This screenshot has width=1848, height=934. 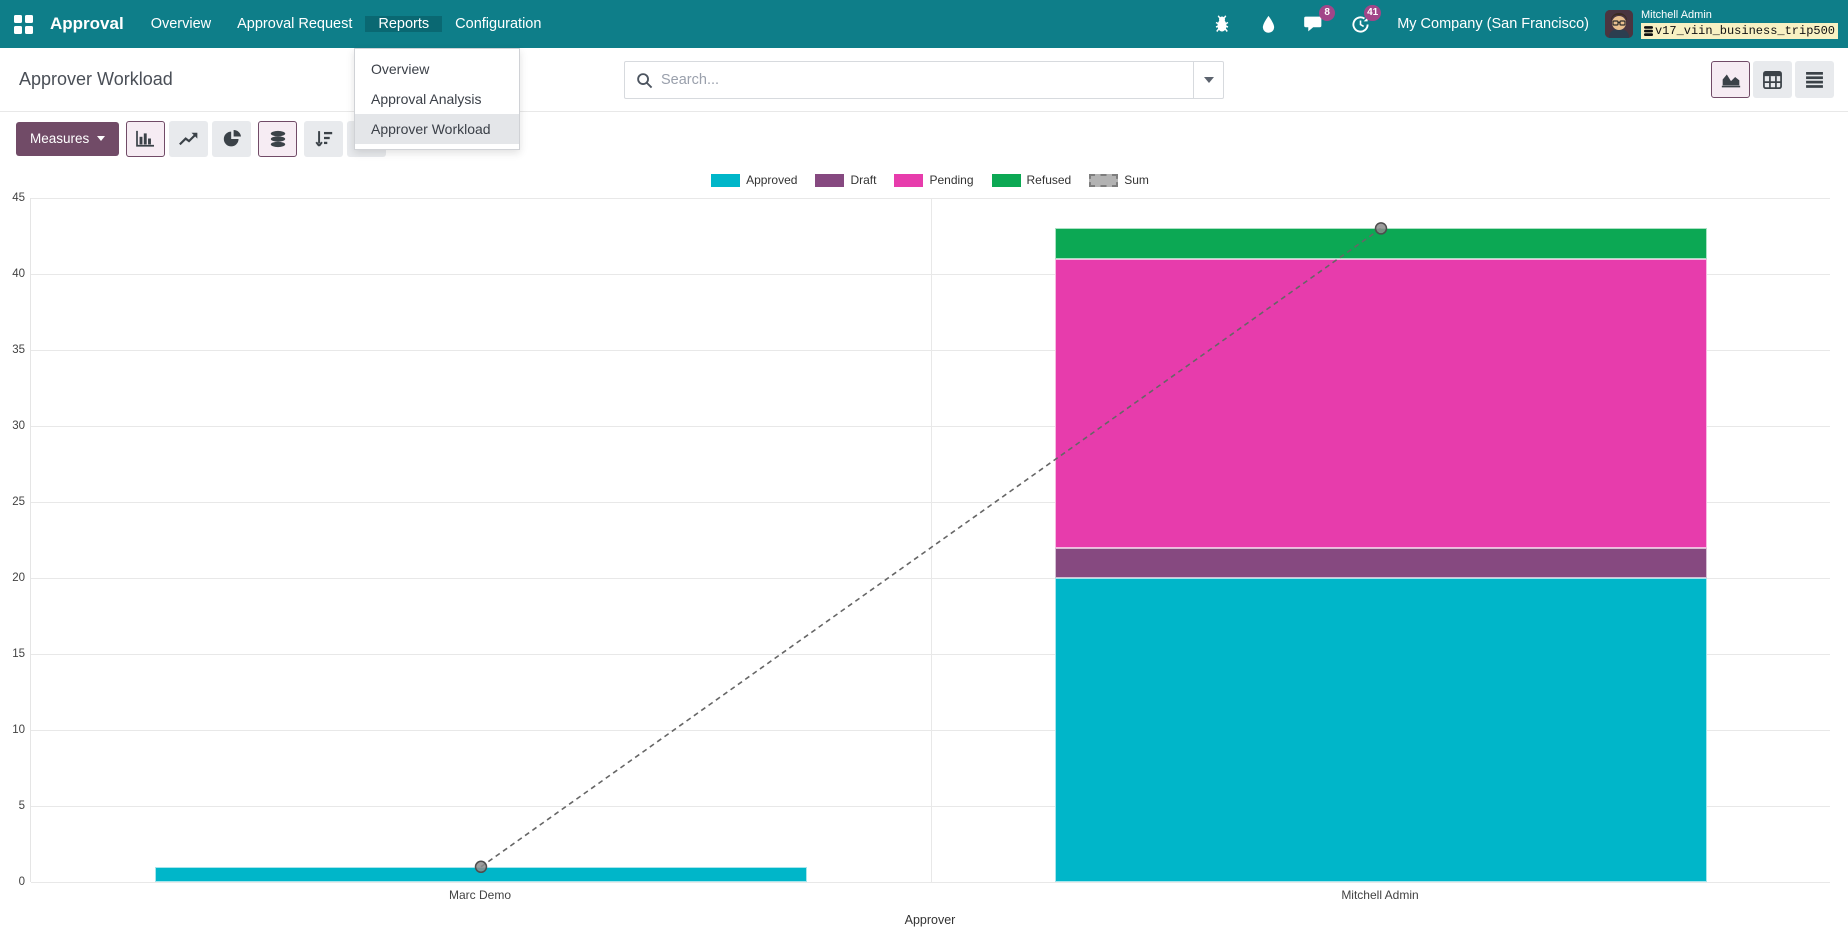 I want to click on sort-descending-button, so click(x=324, y=138).